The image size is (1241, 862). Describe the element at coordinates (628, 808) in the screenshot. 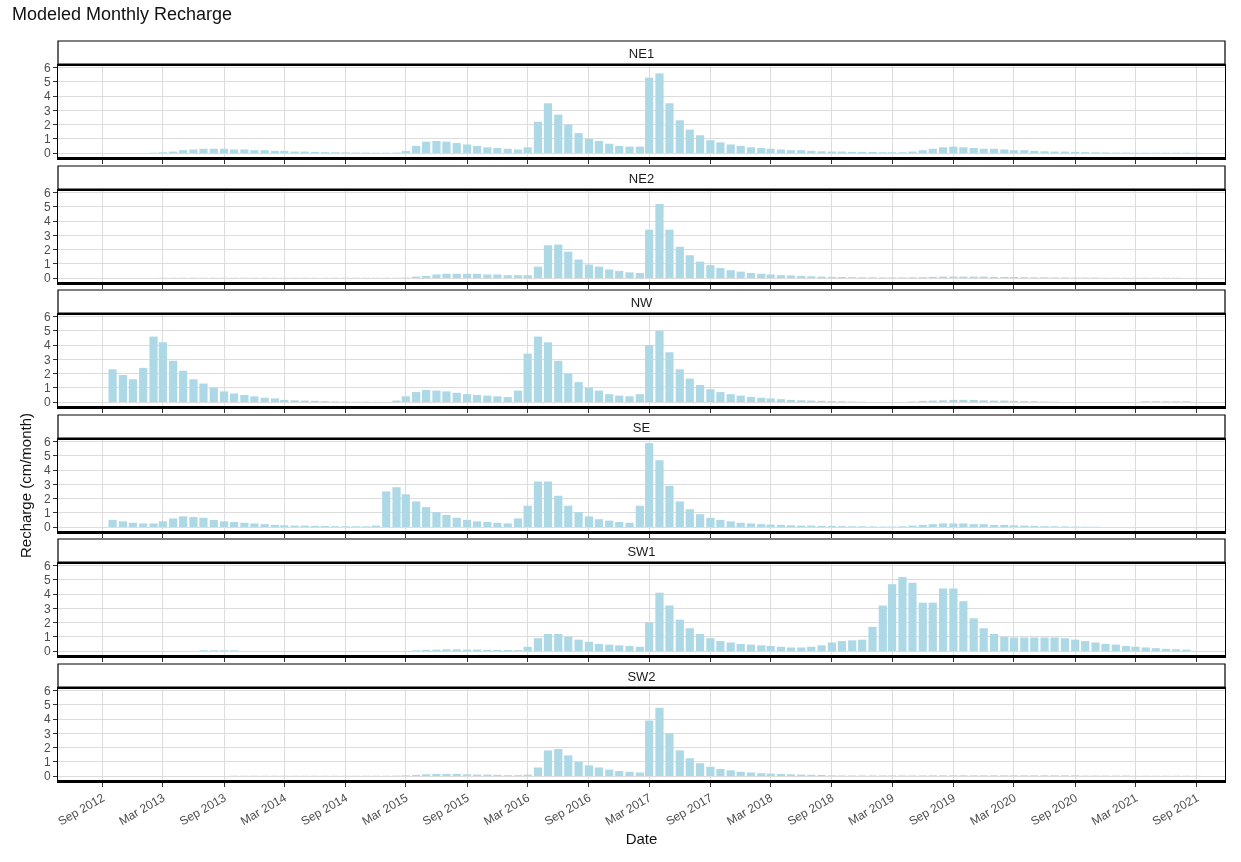

I see `x-tick-label: Mar 2017` at that location.